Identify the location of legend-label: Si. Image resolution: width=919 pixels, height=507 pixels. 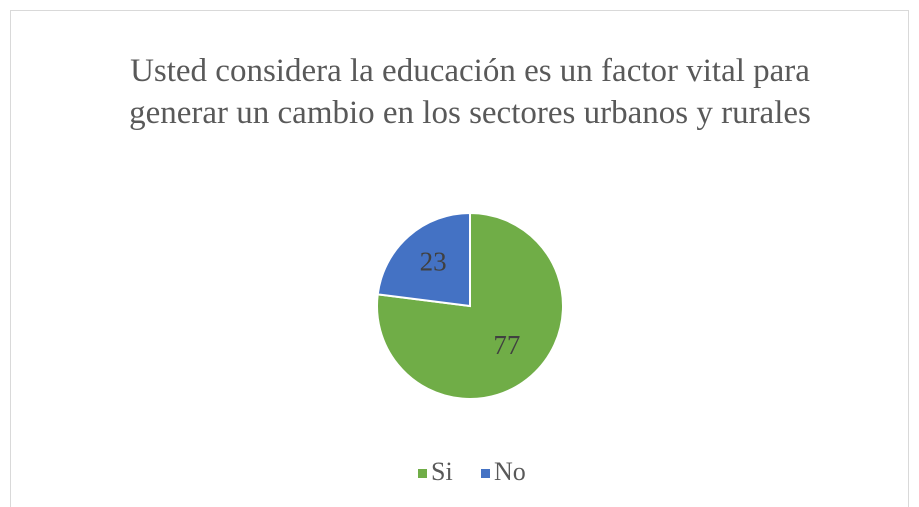
(442, 471).